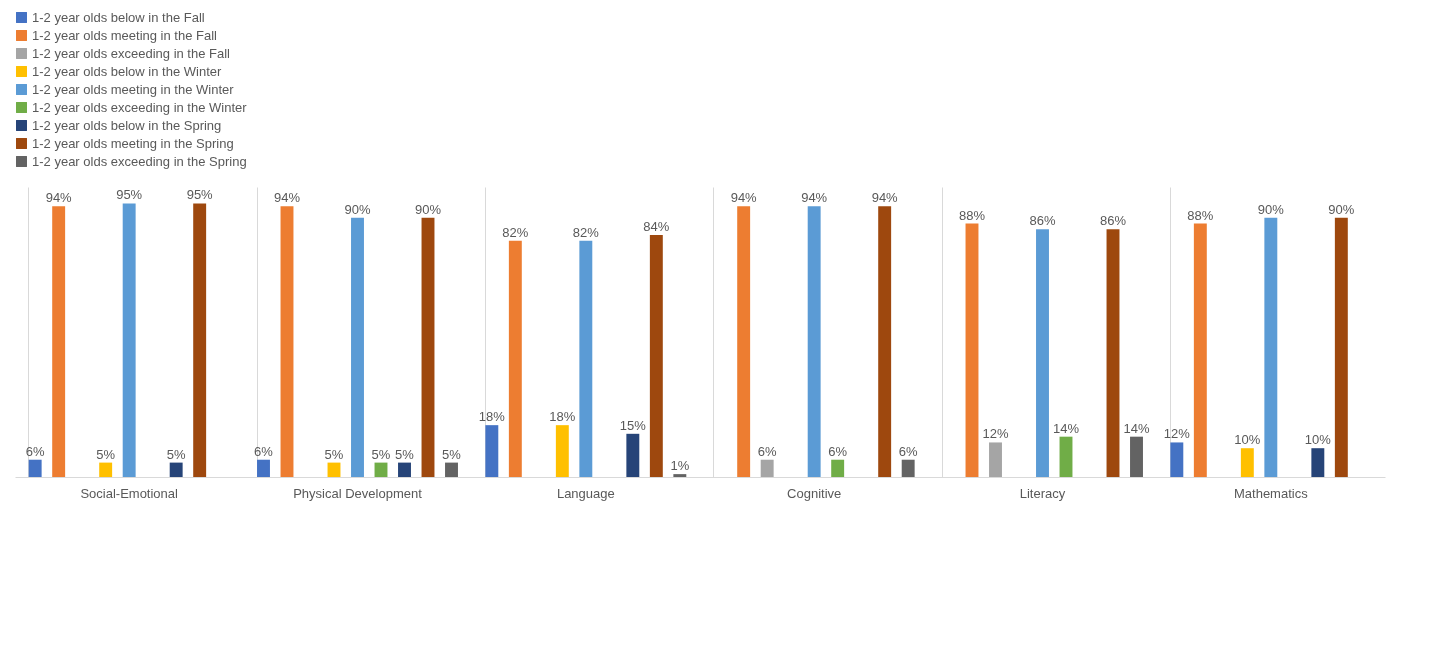 The height and width of the screenshot is (661, 1434). Describe the element at coordinates (139, 161) in the screenshot. I see `legend-label: 1-2 year olds exceeding in the Spring` at that location.